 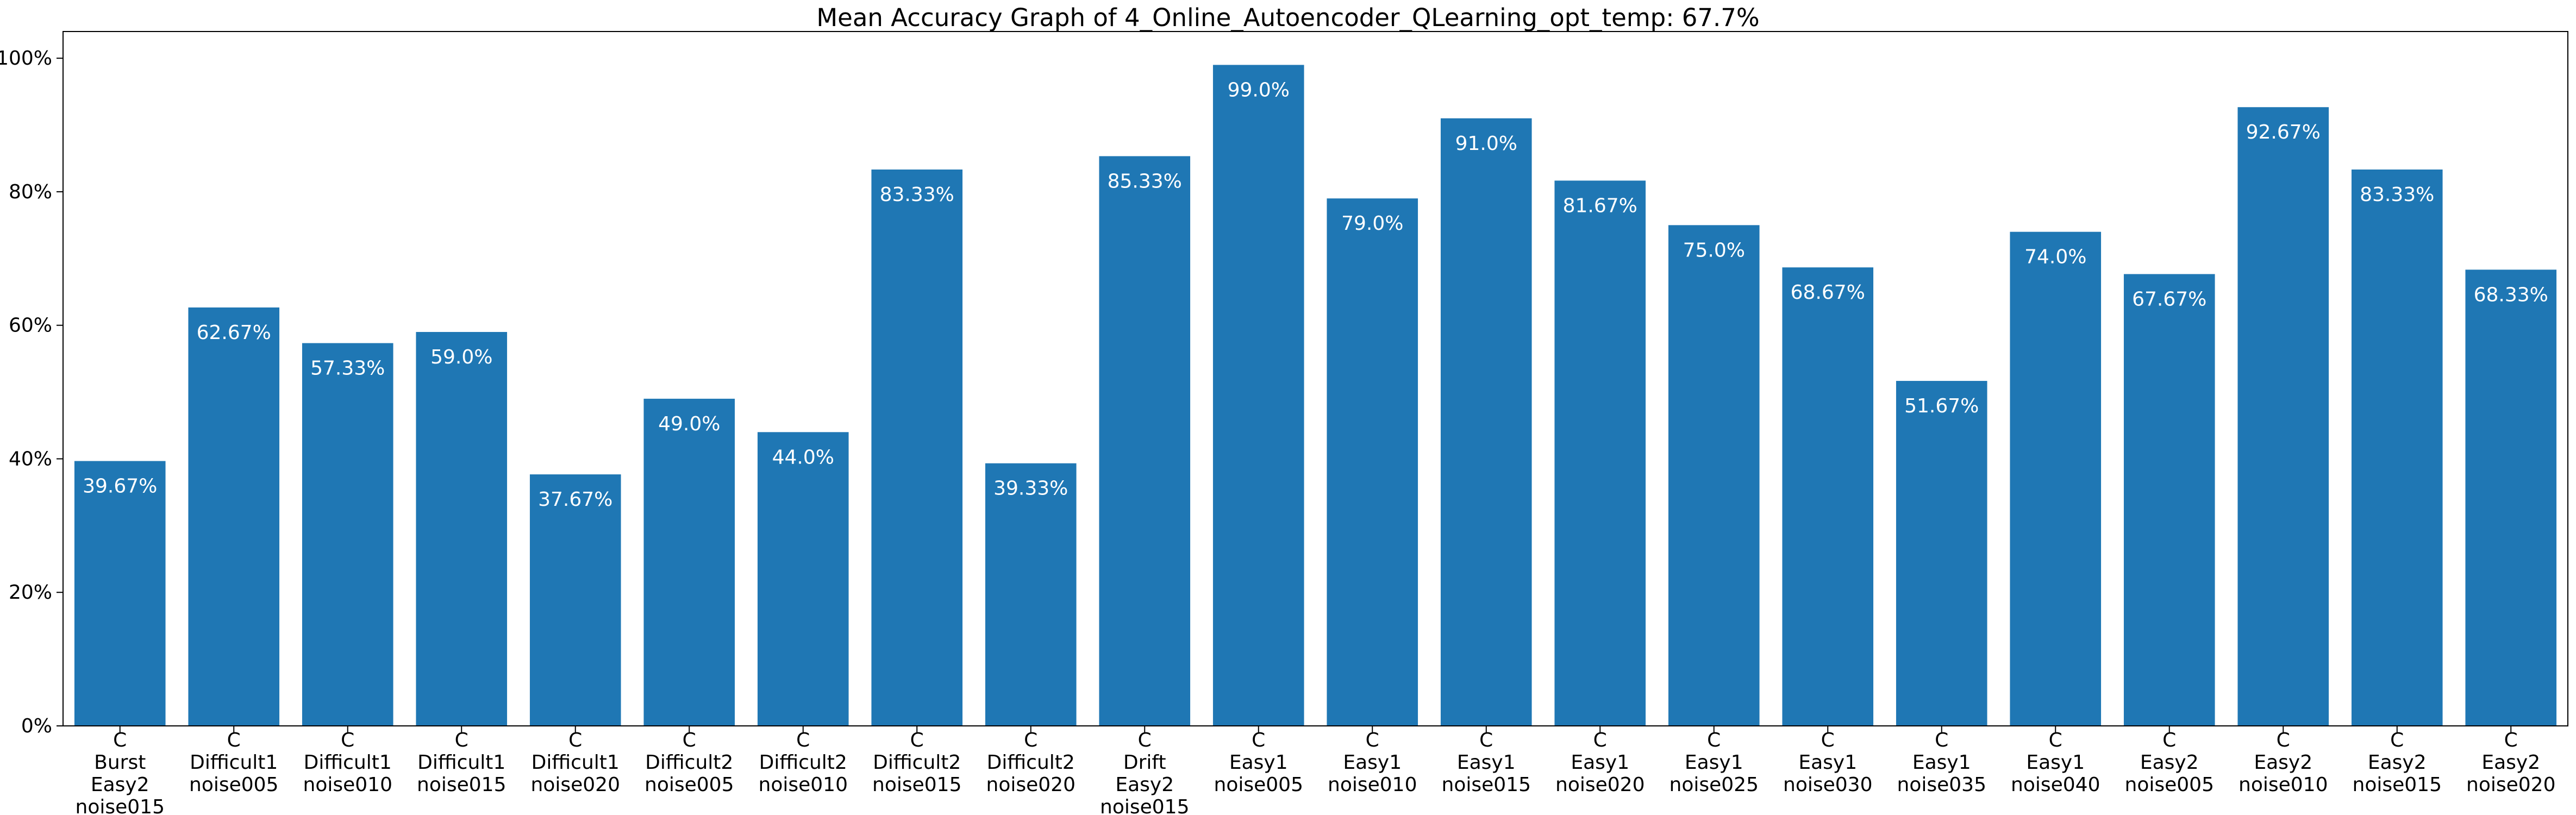 What do you see at coordinates (26, 58) in the screenshot?
I see `y-tick-label: 100%` at bounding box center [26, 58].